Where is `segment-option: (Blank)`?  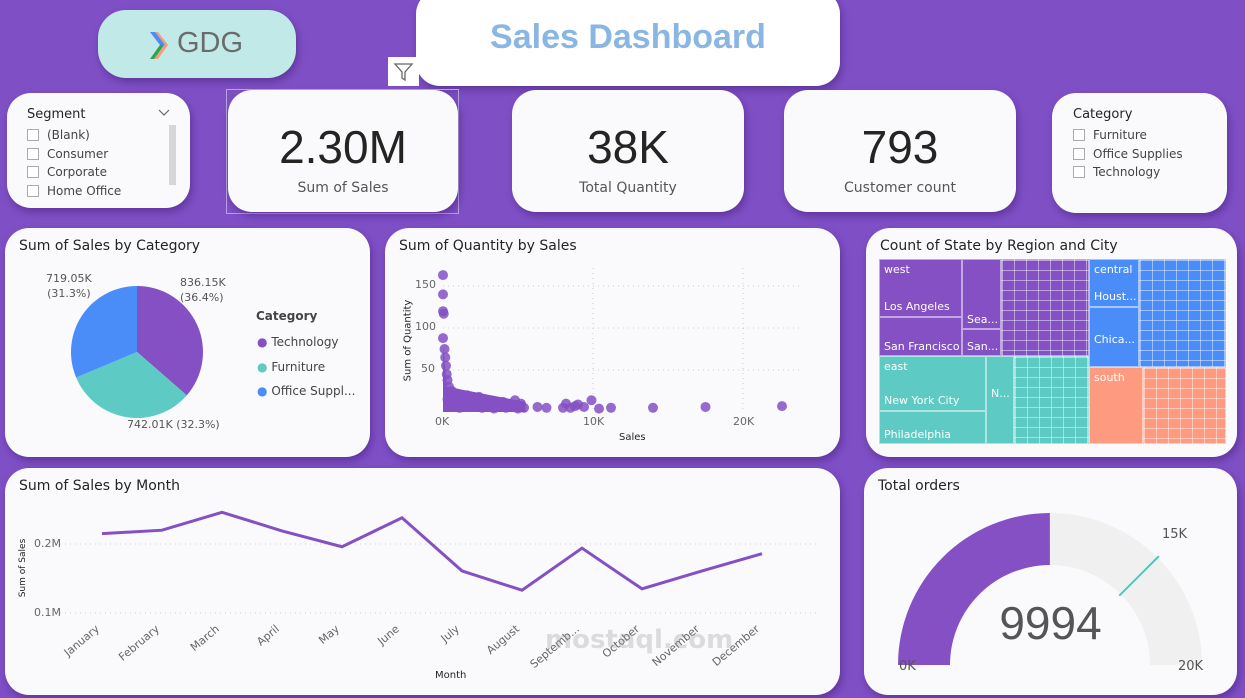
segment-option: (Blank) is located at coordinates (74, 135).